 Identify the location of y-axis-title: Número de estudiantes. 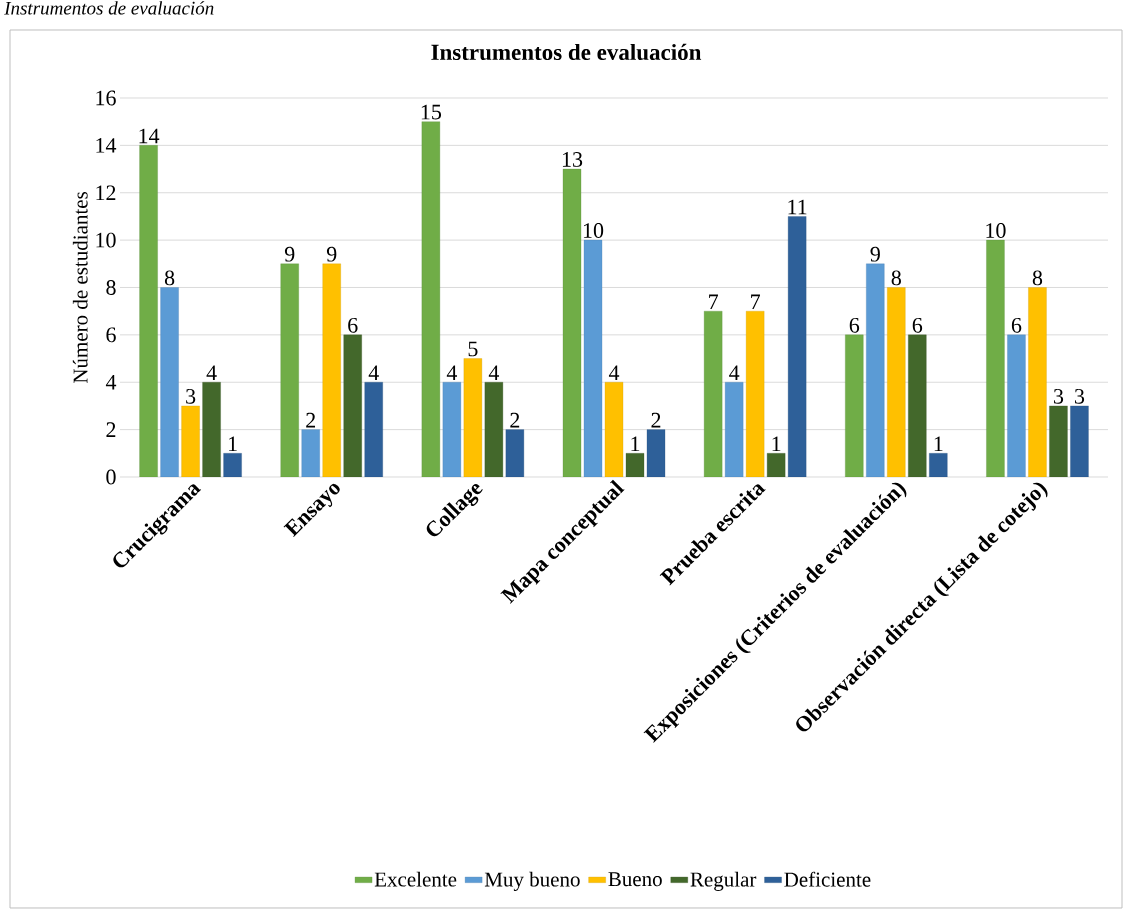
(80, 288).